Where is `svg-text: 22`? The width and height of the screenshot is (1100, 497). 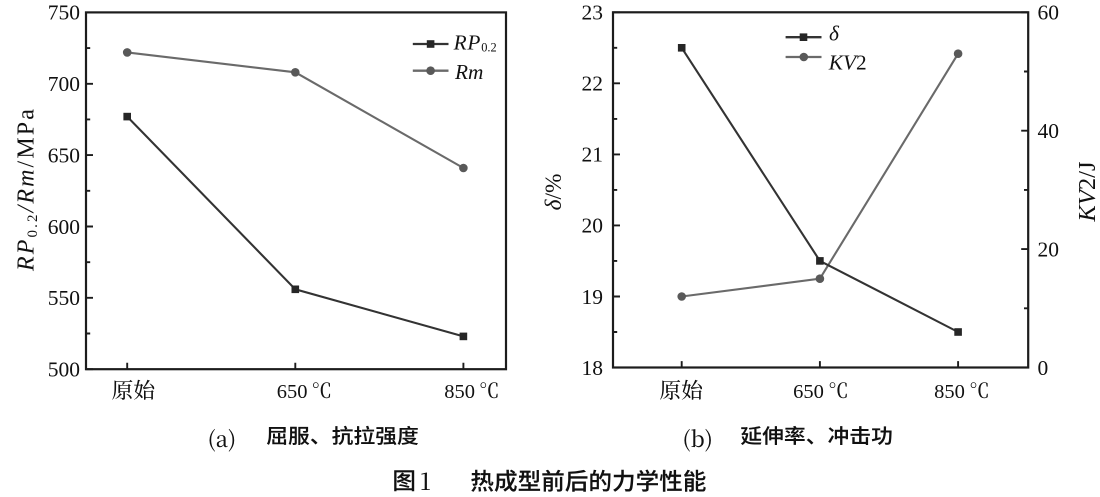 svg-text: 22 is located at coordinates (593, 84).